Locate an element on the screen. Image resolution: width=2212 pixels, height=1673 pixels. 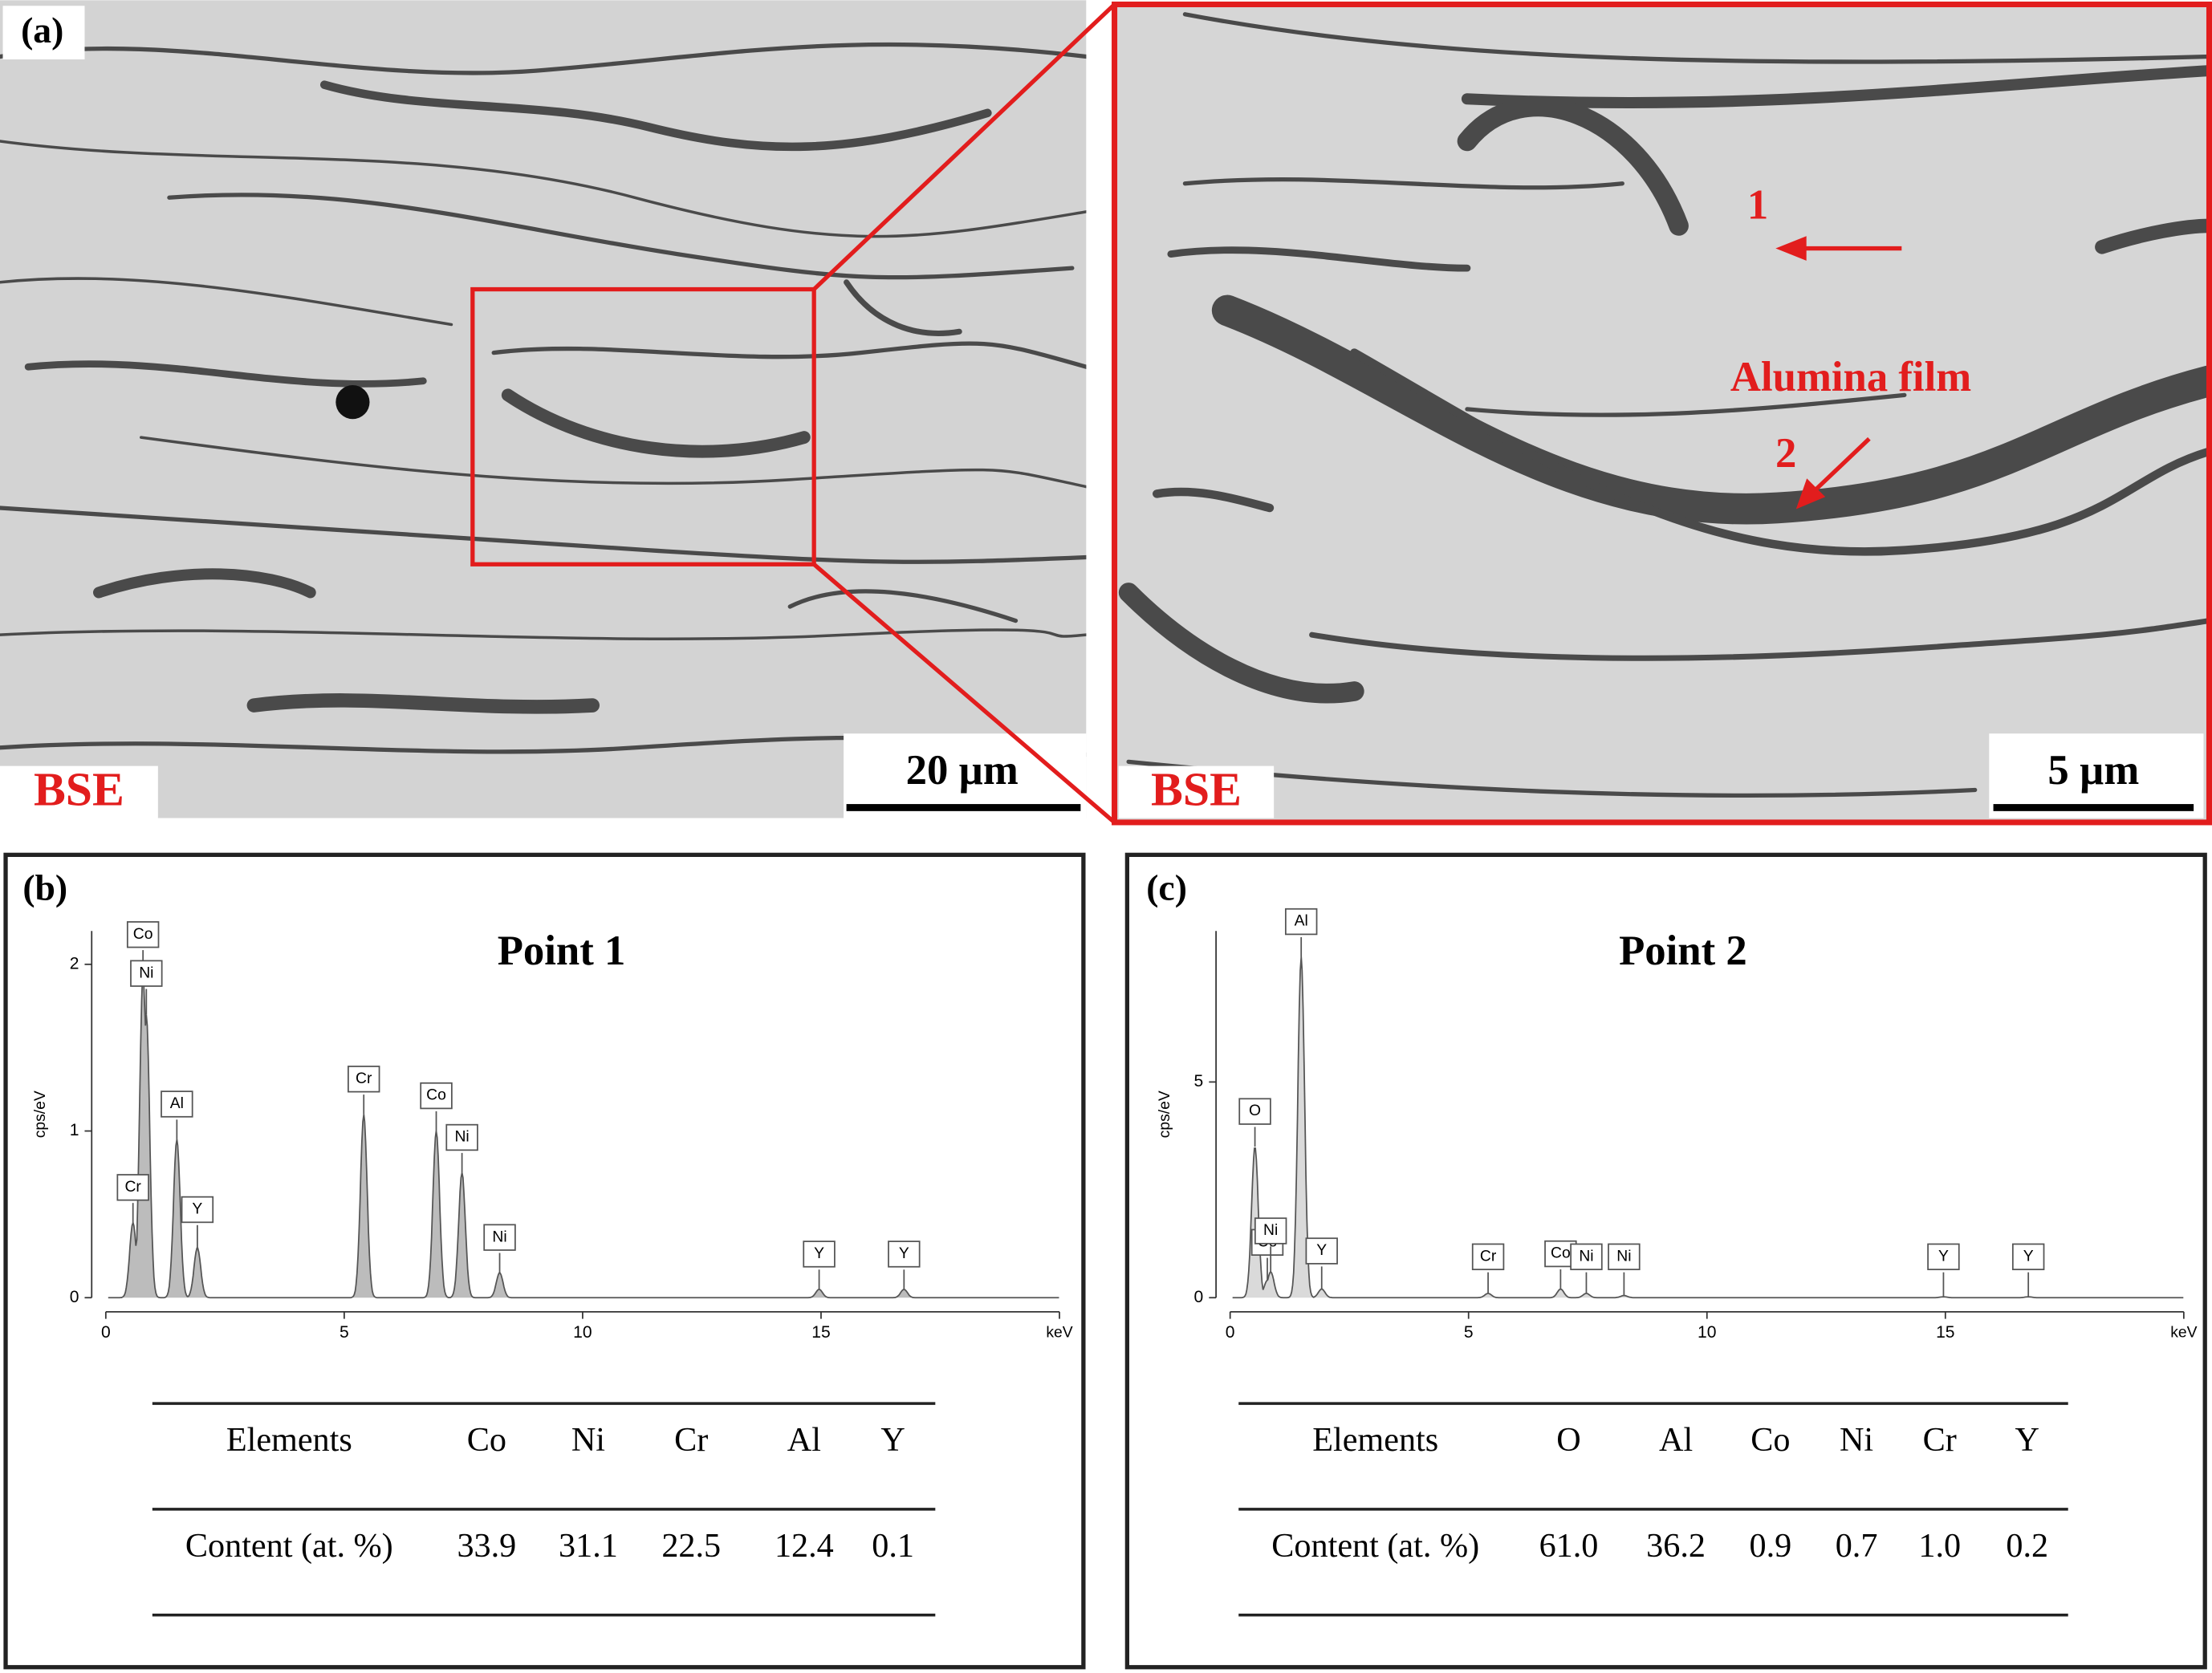
scale-bar is located at coordinates (2094, 807).